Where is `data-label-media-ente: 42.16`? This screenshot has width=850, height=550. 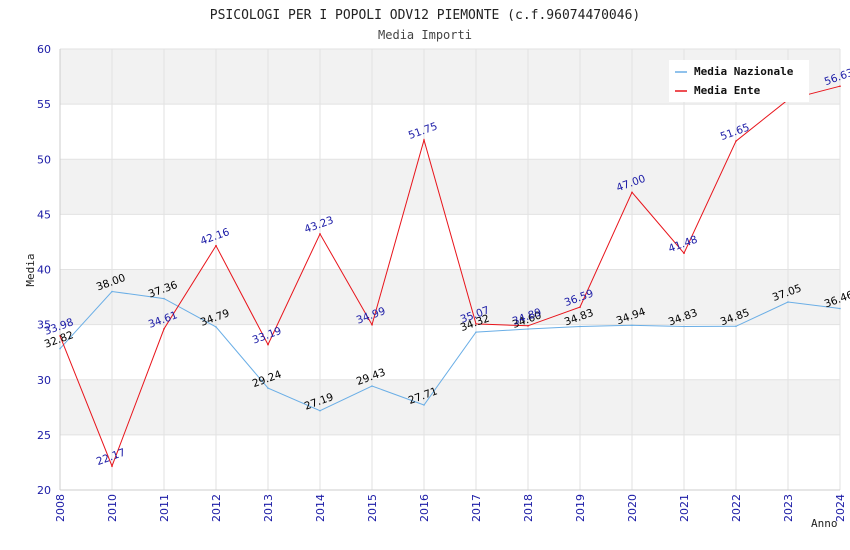
data-label-media-ente: 42.16 is located at coordinates (215, 237).